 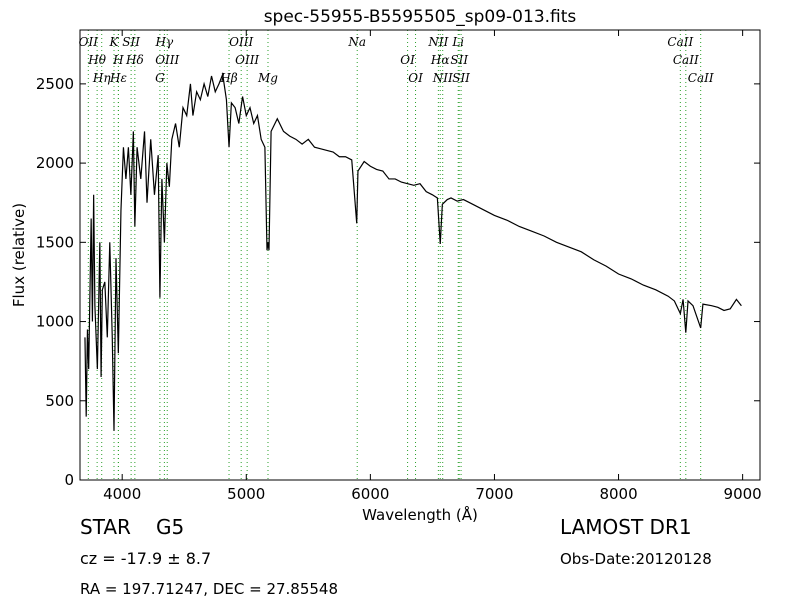 I want to click on coordinates: RA = 197.71247, DEC = 27.85548, so click(x=209, y=589).